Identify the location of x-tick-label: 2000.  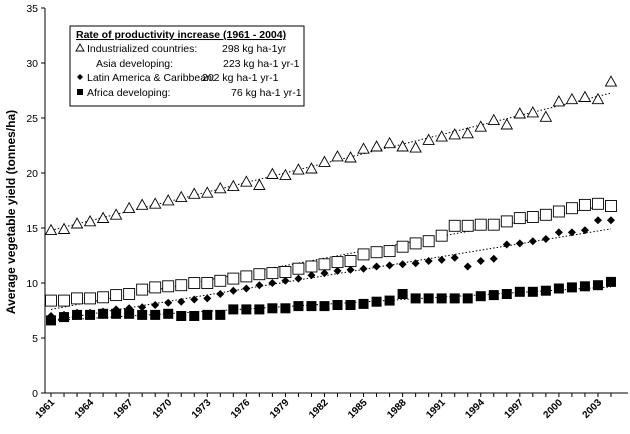
(553, 409).